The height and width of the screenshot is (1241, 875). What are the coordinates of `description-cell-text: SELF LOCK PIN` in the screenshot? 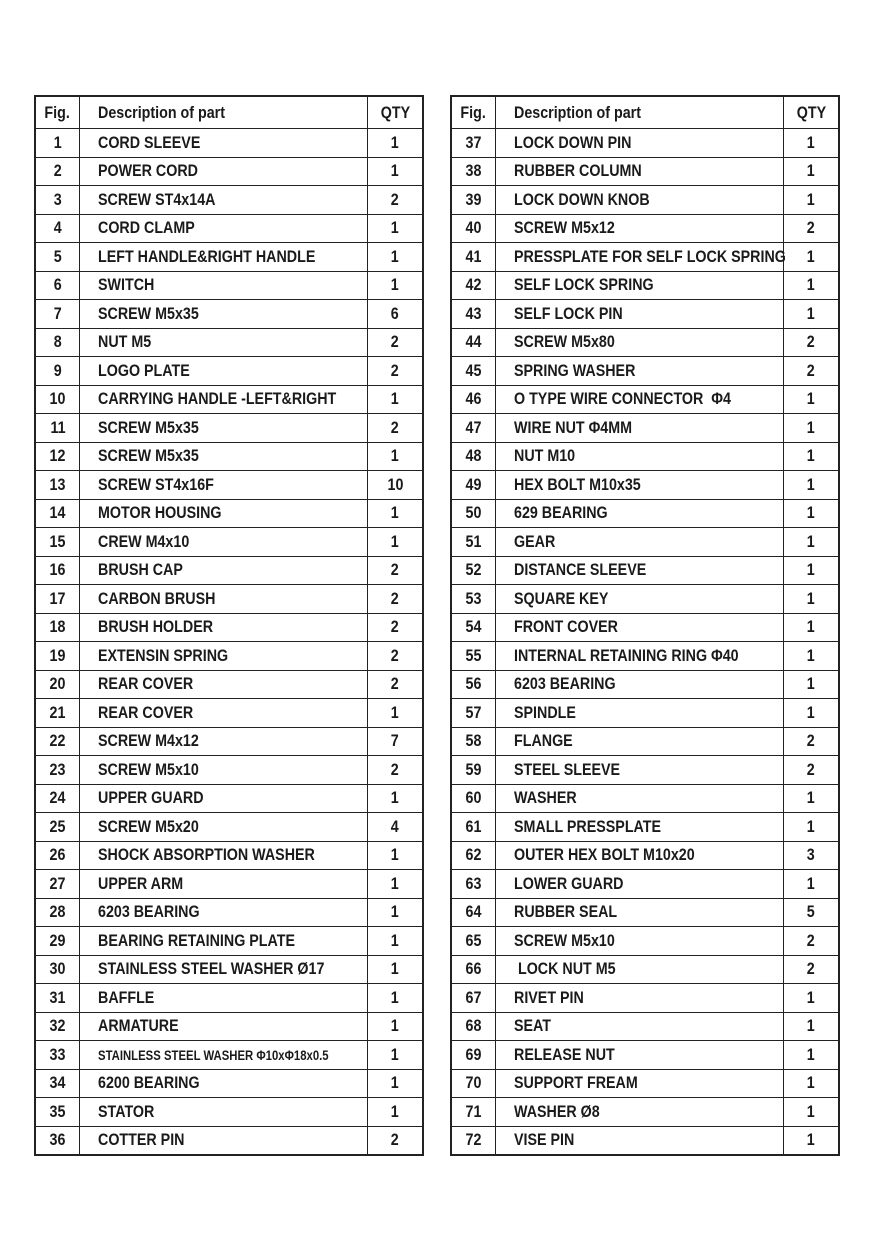 It's located at (568, 313).